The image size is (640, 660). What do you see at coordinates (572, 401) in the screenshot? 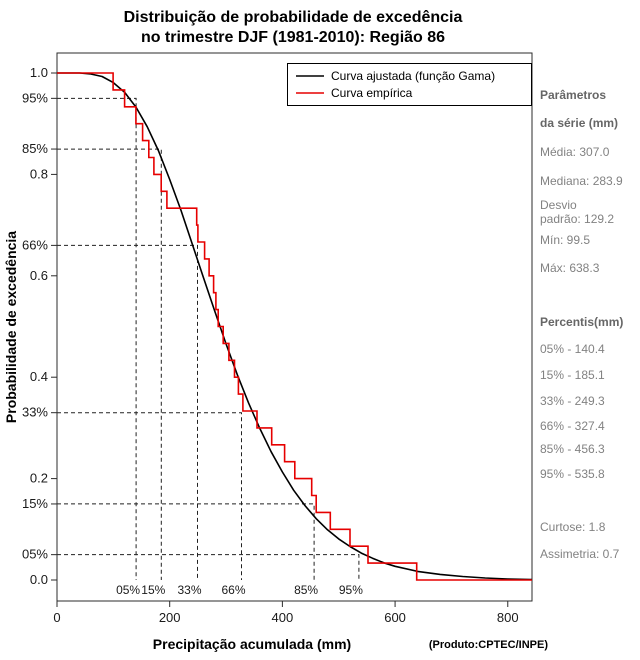
I see `percentile-33: 33% - 249.3` at bounding box center [572, 401].